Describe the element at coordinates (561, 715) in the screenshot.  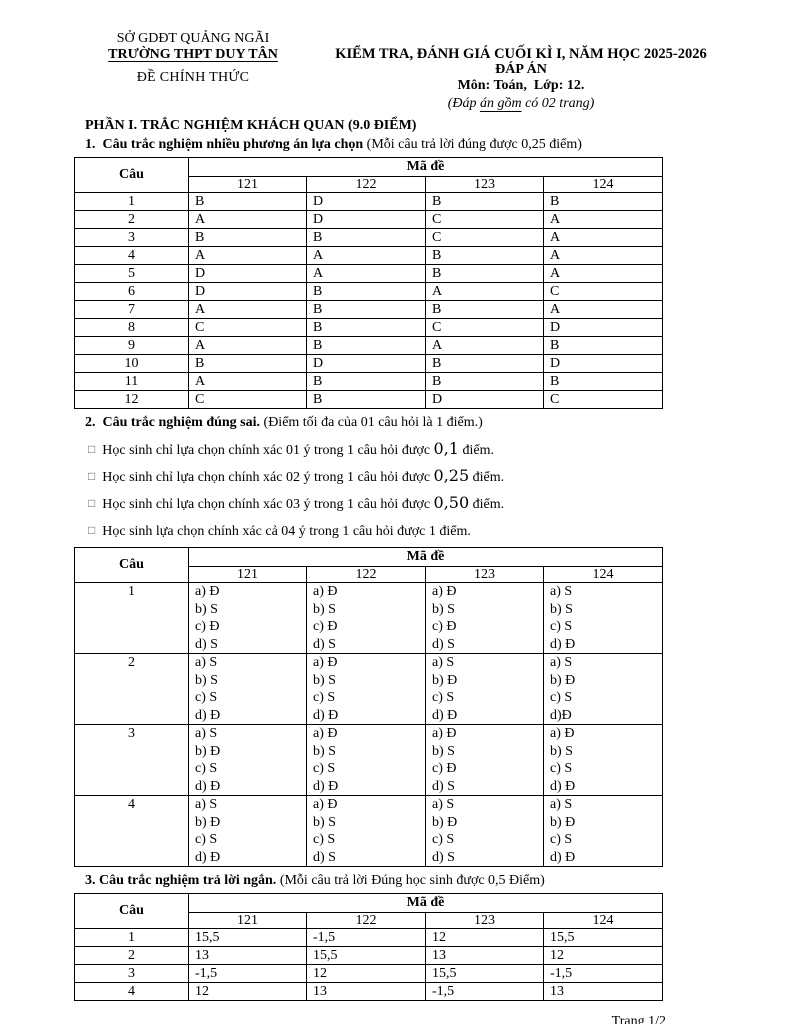
I see `answer-line: d)Đ` at that location.